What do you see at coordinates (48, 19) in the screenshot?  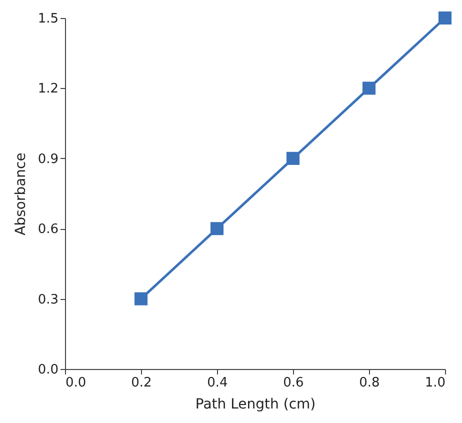 I see `y-tick-label: 1.5` at bounding box center [48, 19].